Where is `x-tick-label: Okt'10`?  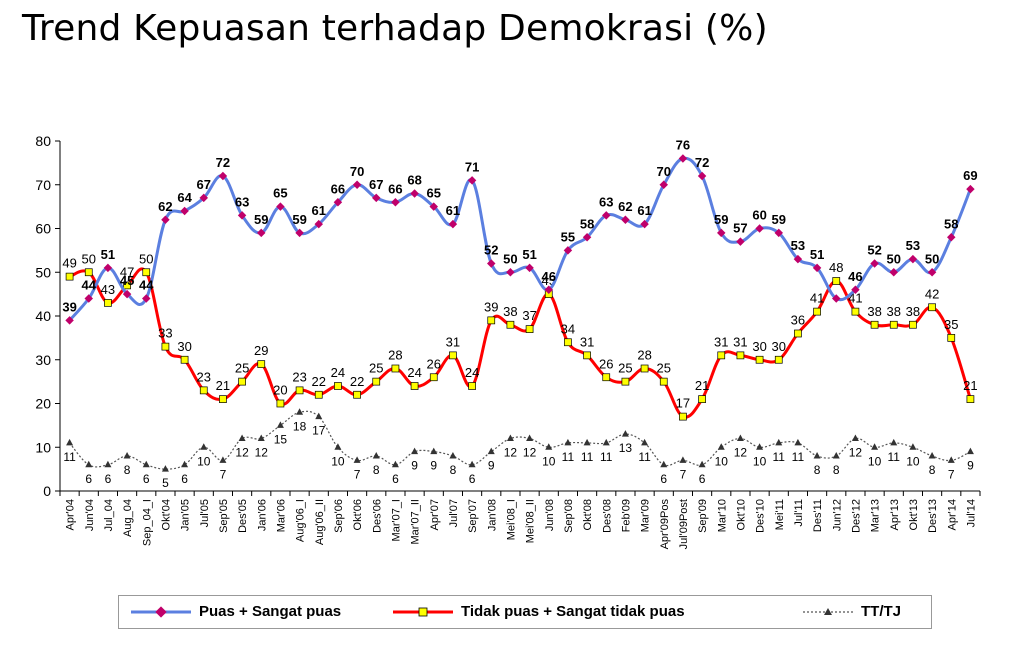 x-tick-label: Okt'10 is located at coordinates (741, 514).